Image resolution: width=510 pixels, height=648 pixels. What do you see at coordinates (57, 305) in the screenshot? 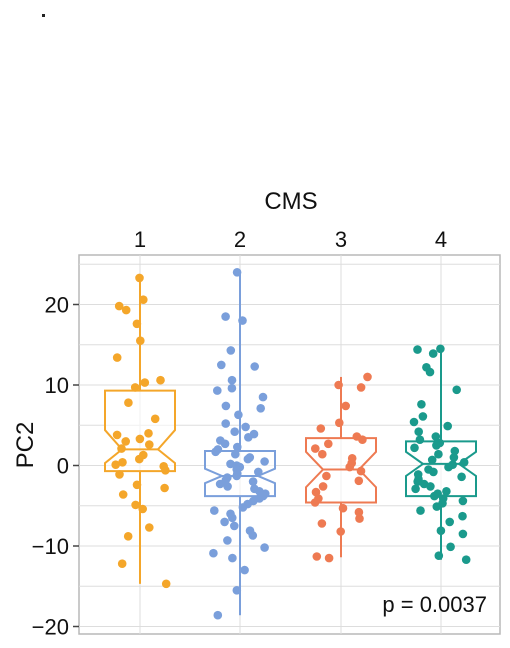
I see `y-tick-label: 20` at bounding box center [57, 305].